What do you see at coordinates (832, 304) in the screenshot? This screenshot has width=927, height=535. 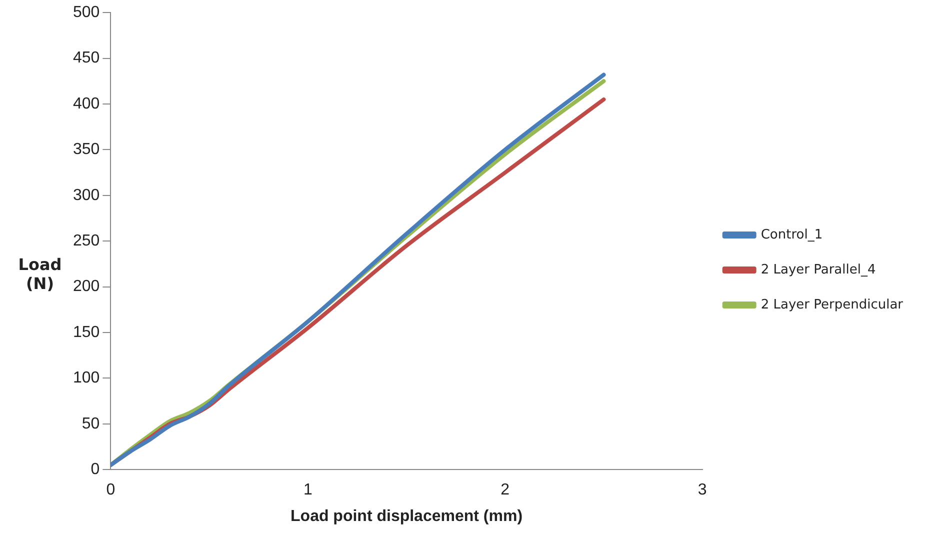 I see `legend-label: 2 Layer Perpendicular` at bounding box center [832, 304].